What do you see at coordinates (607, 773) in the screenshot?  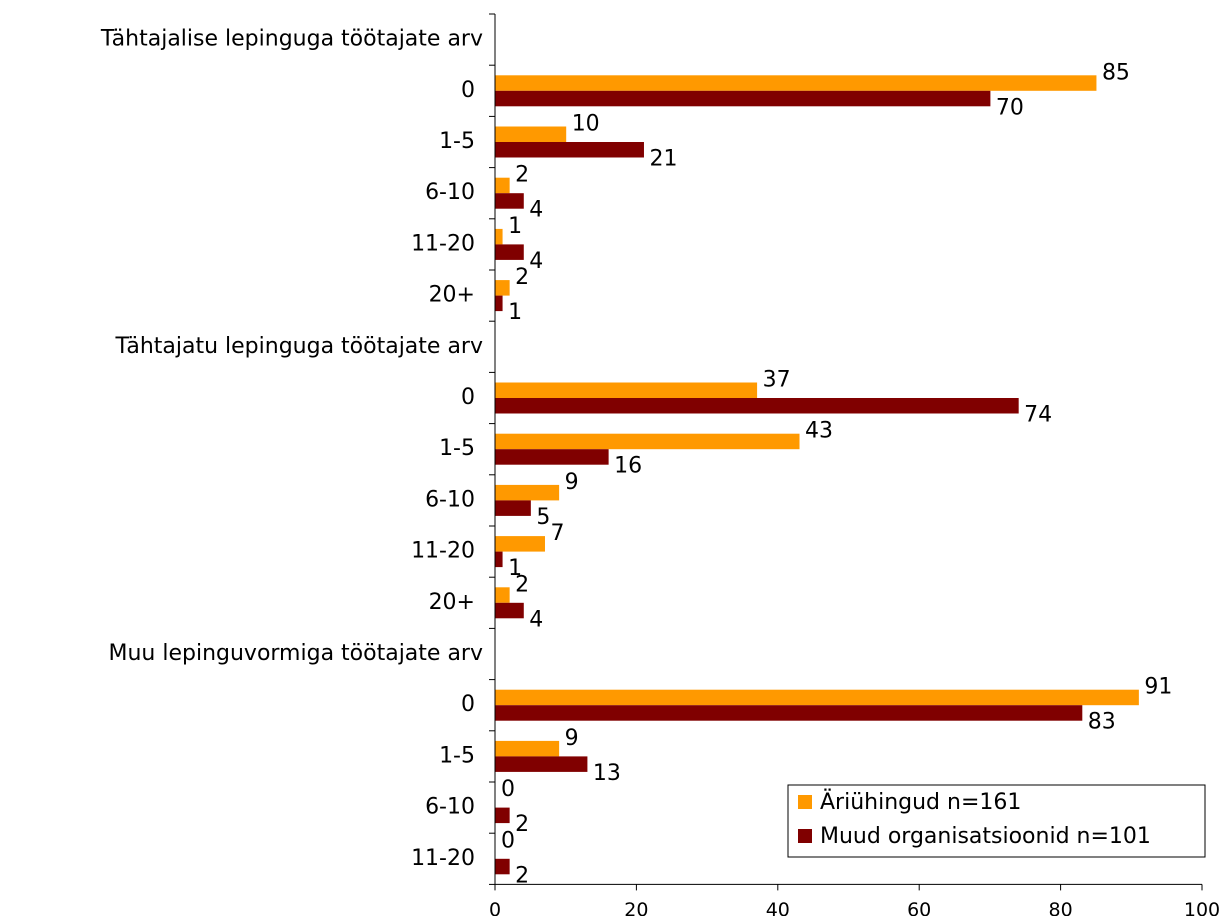 I see `data-label: 13` at bounding box center [607, 773].